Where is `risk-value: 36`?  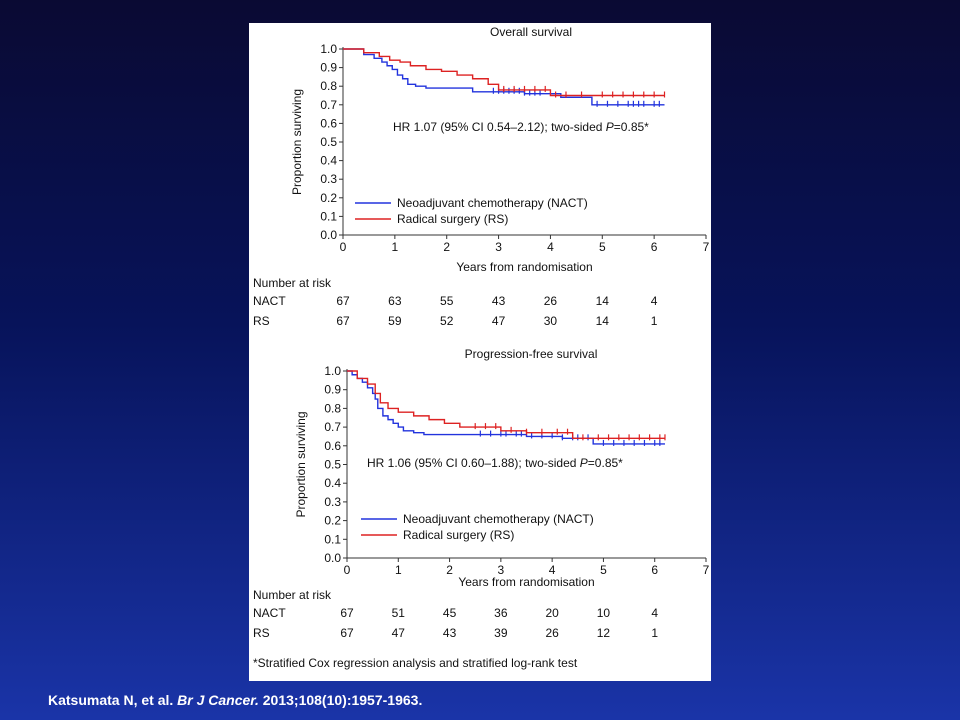
risk-value: 36 is located at coordinates (501, 613).